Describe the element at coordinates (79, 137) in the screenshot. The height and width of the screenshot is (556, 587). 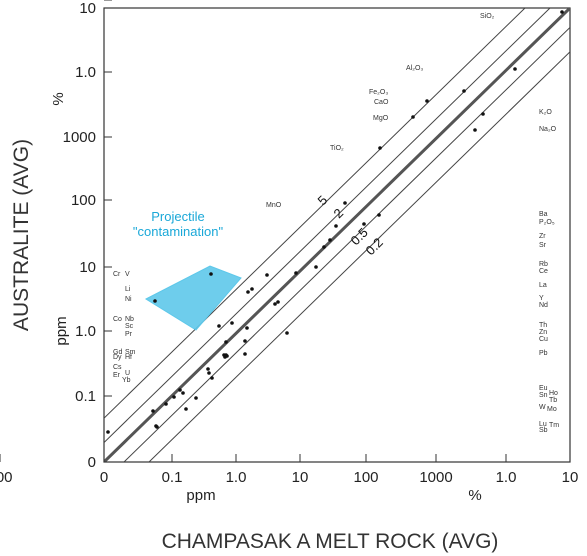
I see `y-tick-label: 1000` at that location.